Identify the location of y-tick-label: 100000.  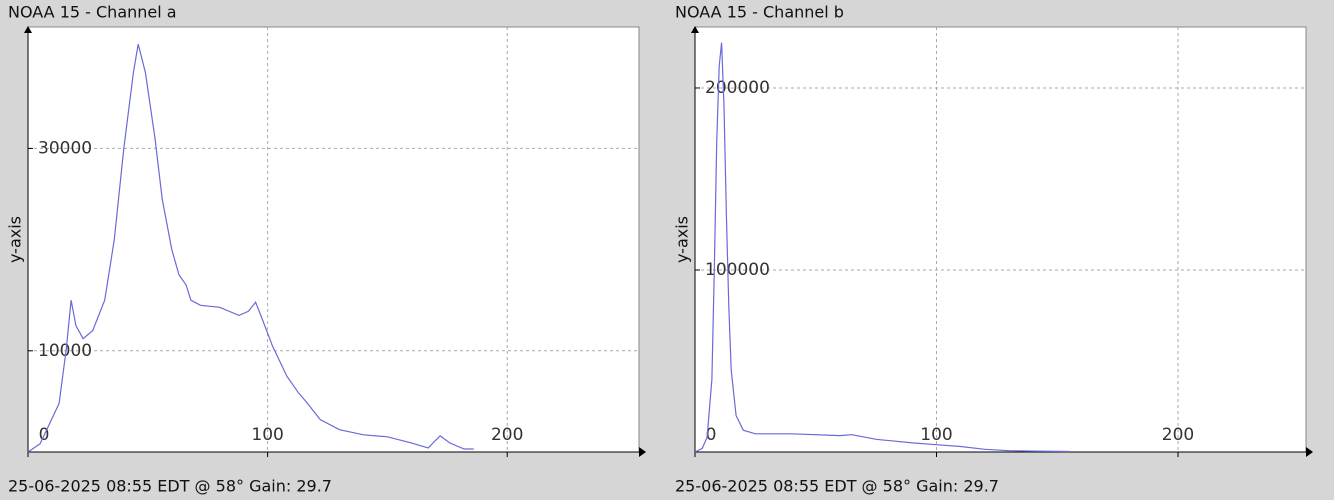
(737, 270).